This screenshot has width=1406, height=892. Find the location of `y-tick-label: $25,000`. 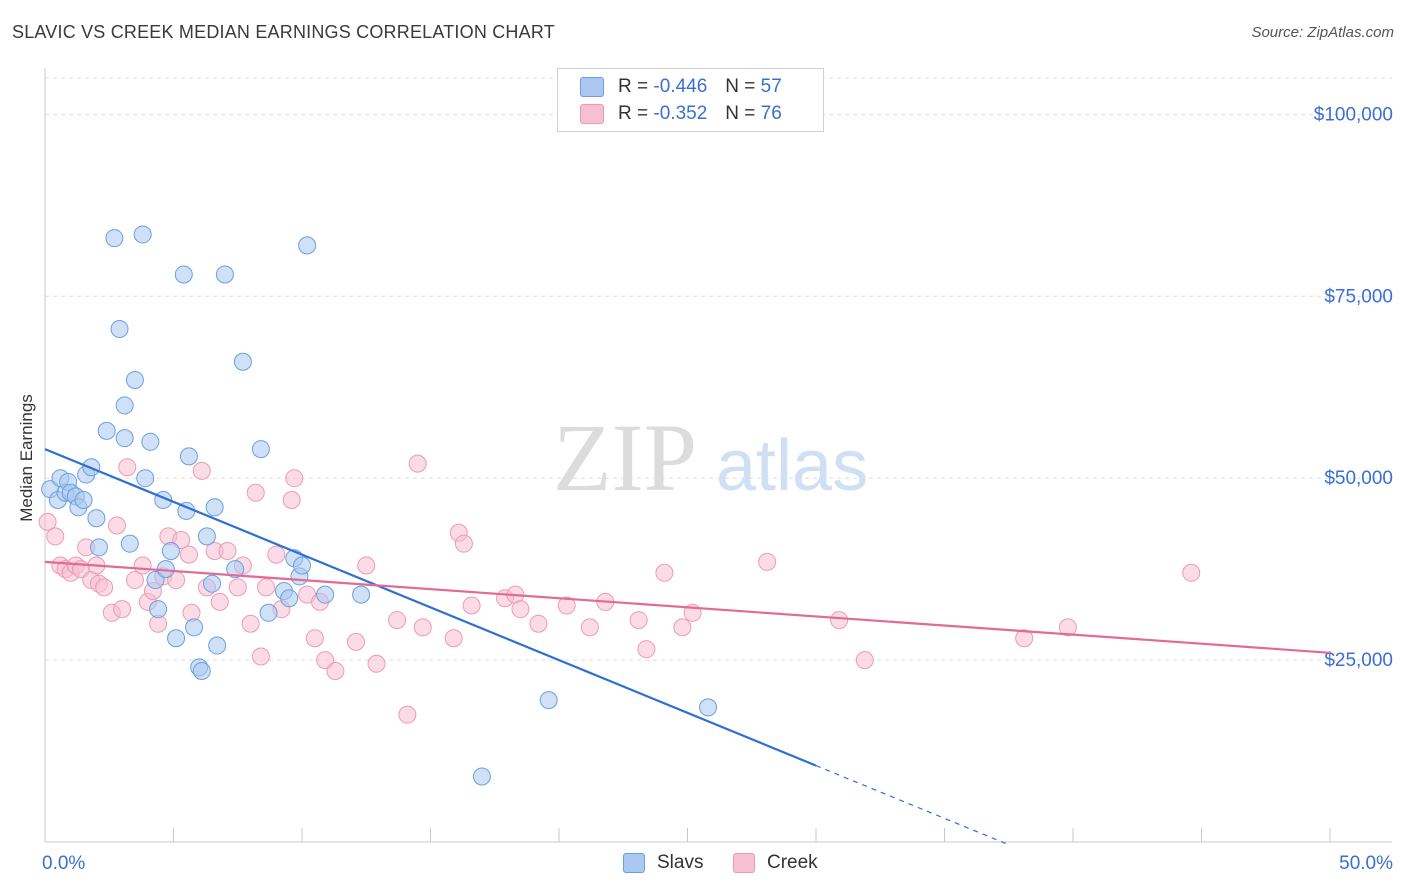

y-tick-label: $25,000 is located at coordinates (1358, 660).